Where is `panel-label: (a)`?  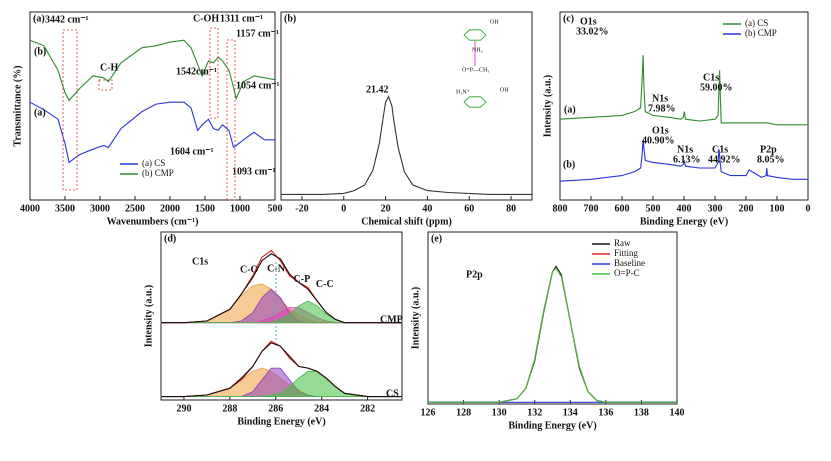
panel-label: (a) is located at coordinates (39, 18).